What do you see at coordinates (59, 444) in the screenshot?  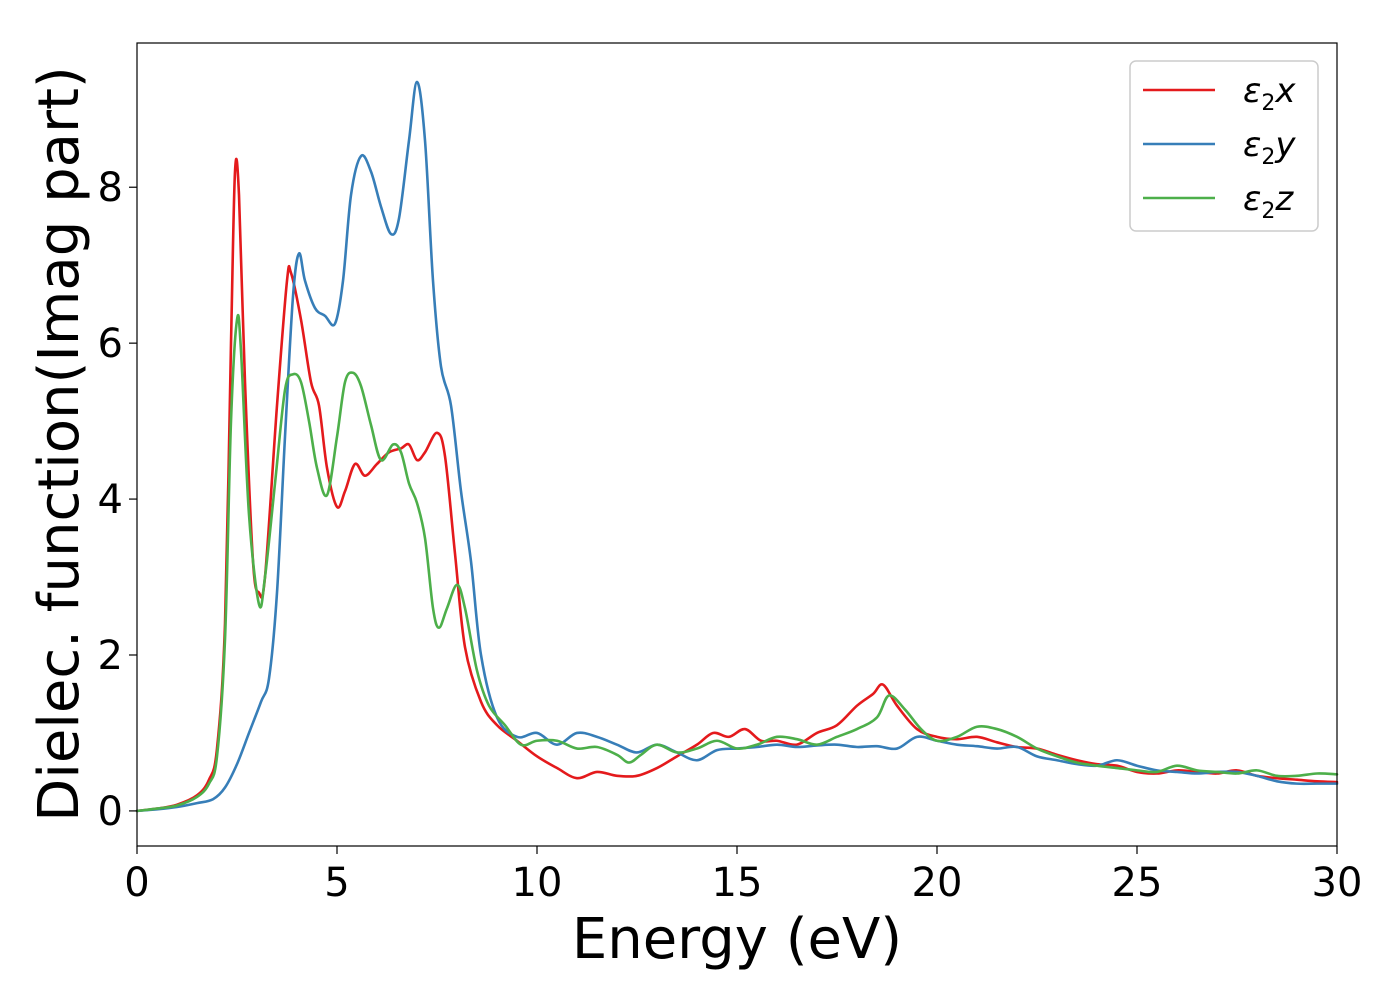 I see `y-axis-title: Dielec. function(Imag part)` at bounding box center [59, 444].